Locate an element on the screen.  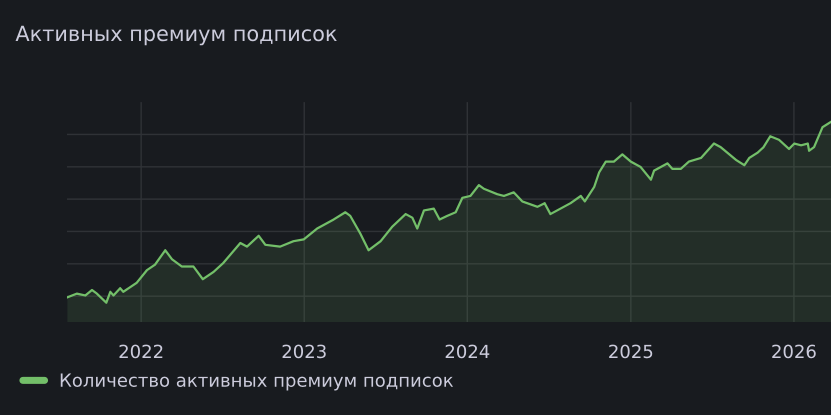
x-tick-label: 2026 is located at coordinates (794, 351).